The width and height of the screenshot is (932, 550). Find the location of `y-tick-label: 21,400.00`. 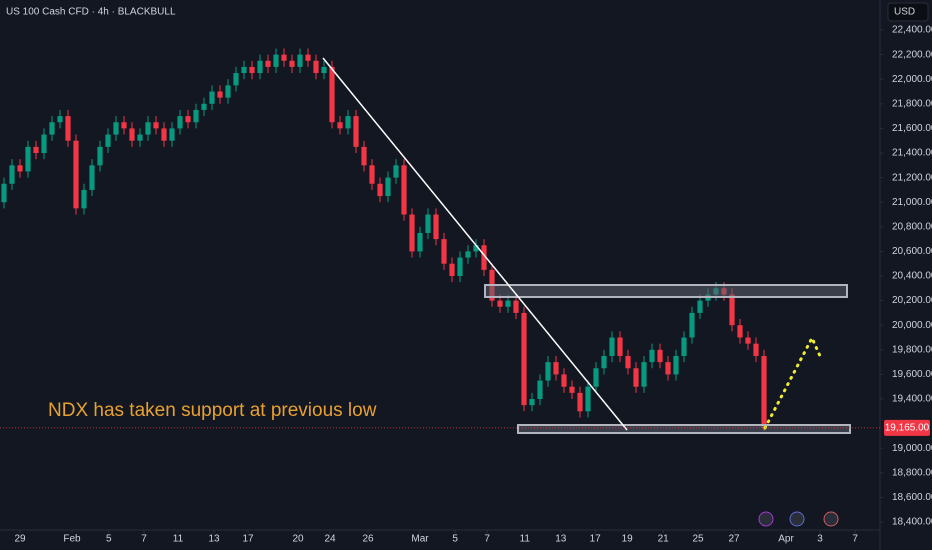

y-tick-label: 21,400.00 is located at coordinates (912, 153).